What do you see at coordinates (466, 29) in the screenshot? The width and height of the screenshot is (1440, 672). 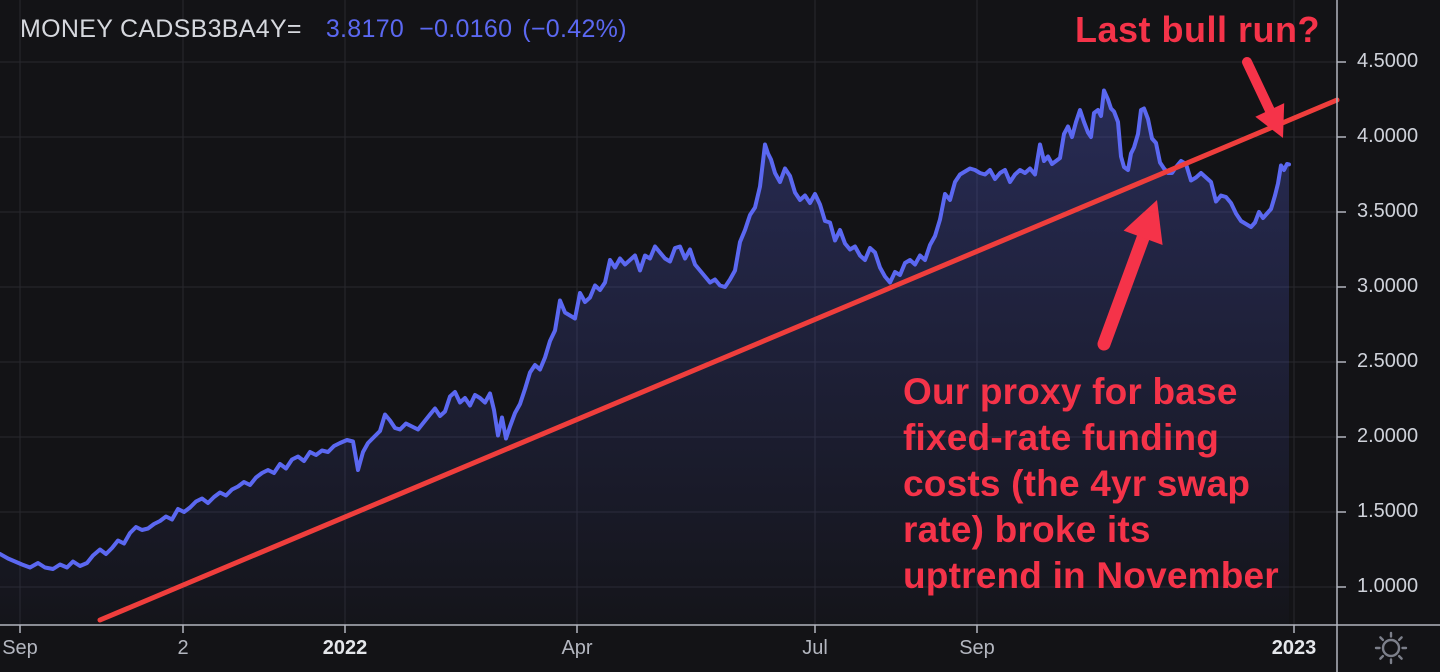 I see `price-change: −0.0160` at bounding box center [466, 29].